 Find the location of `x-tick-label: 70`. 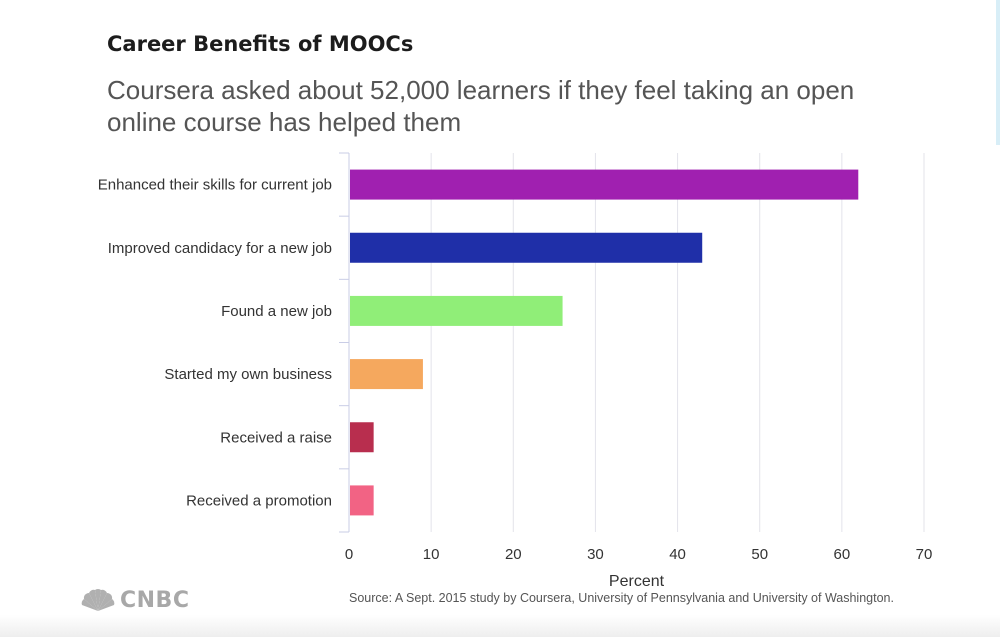

x-tick-label: 70 is located at coordinates (924, 554).